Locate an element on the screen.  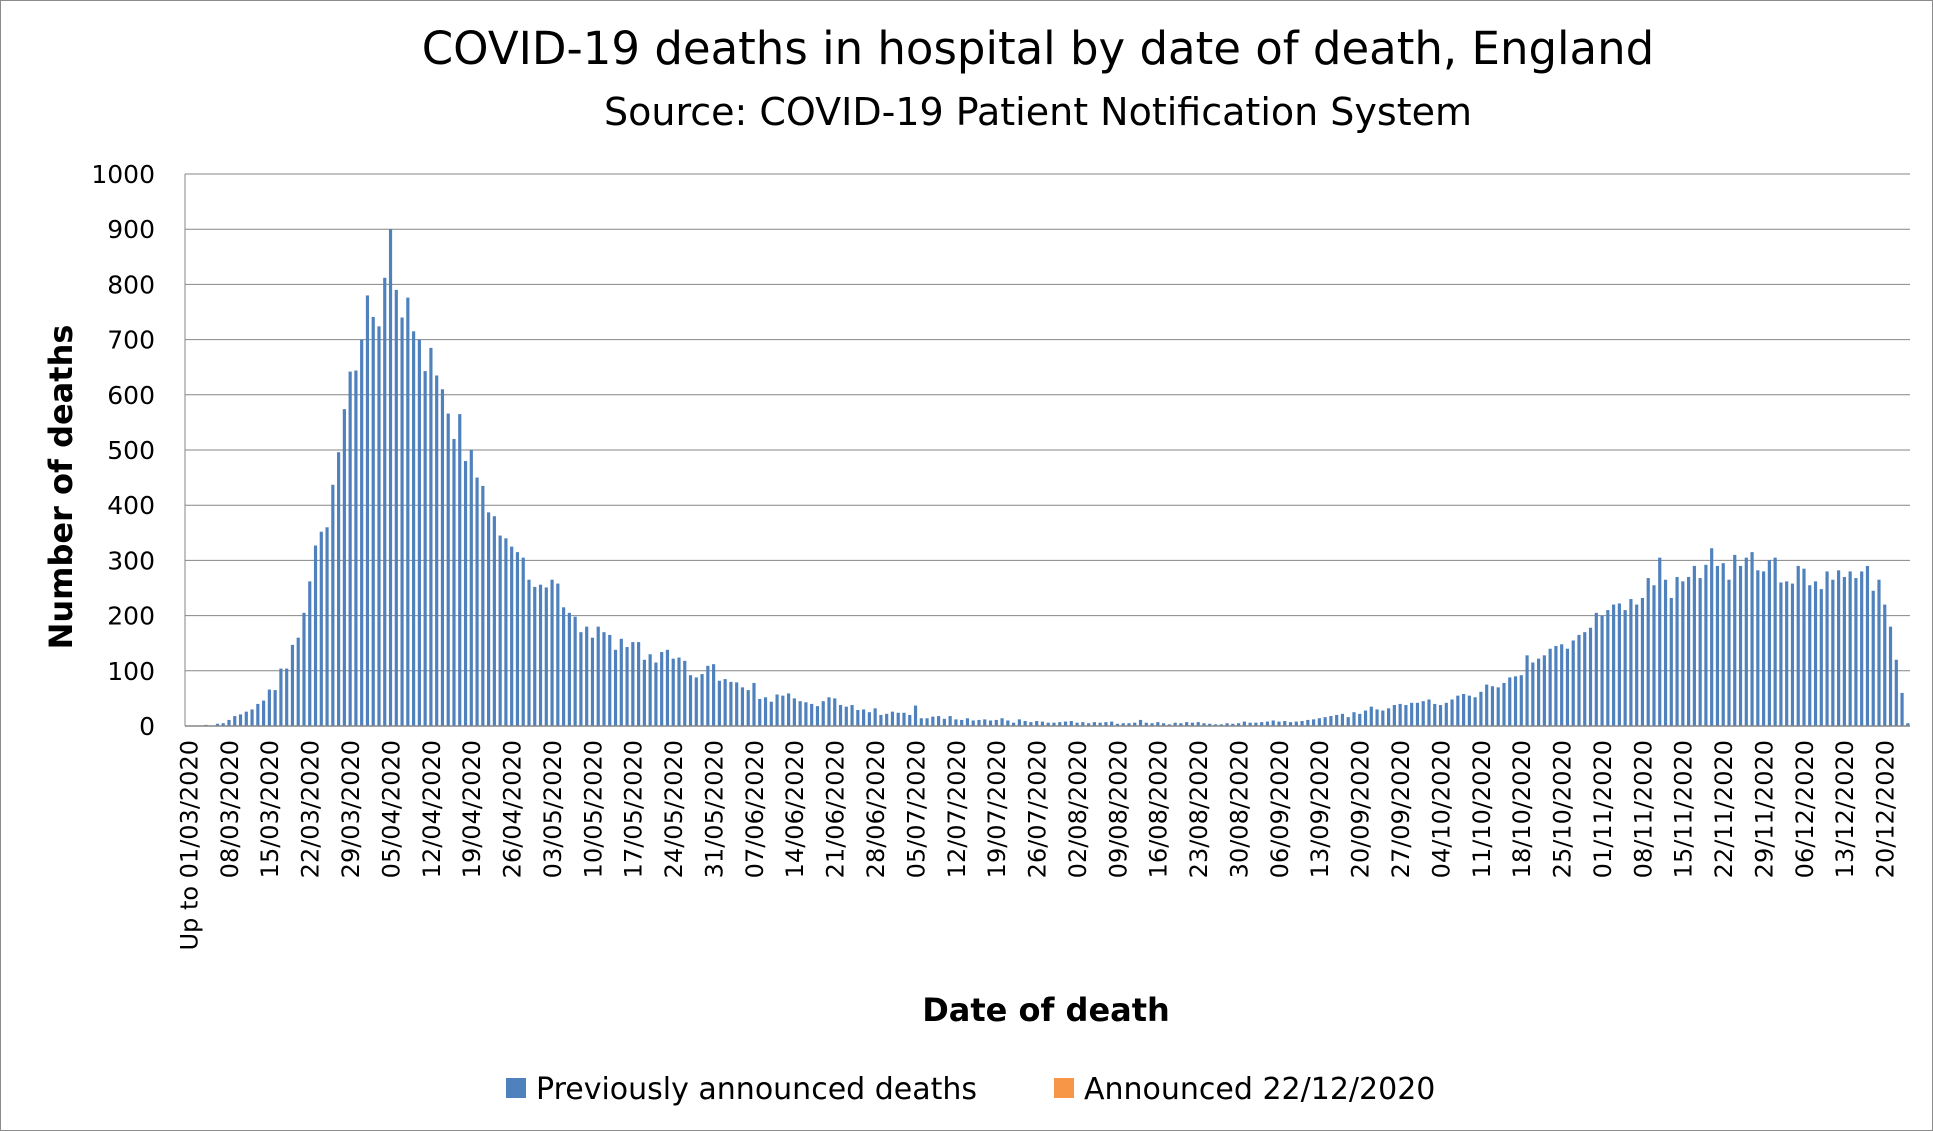
x-tick-label-36: 08/11/2020 is located at coordinates (1643, 809).